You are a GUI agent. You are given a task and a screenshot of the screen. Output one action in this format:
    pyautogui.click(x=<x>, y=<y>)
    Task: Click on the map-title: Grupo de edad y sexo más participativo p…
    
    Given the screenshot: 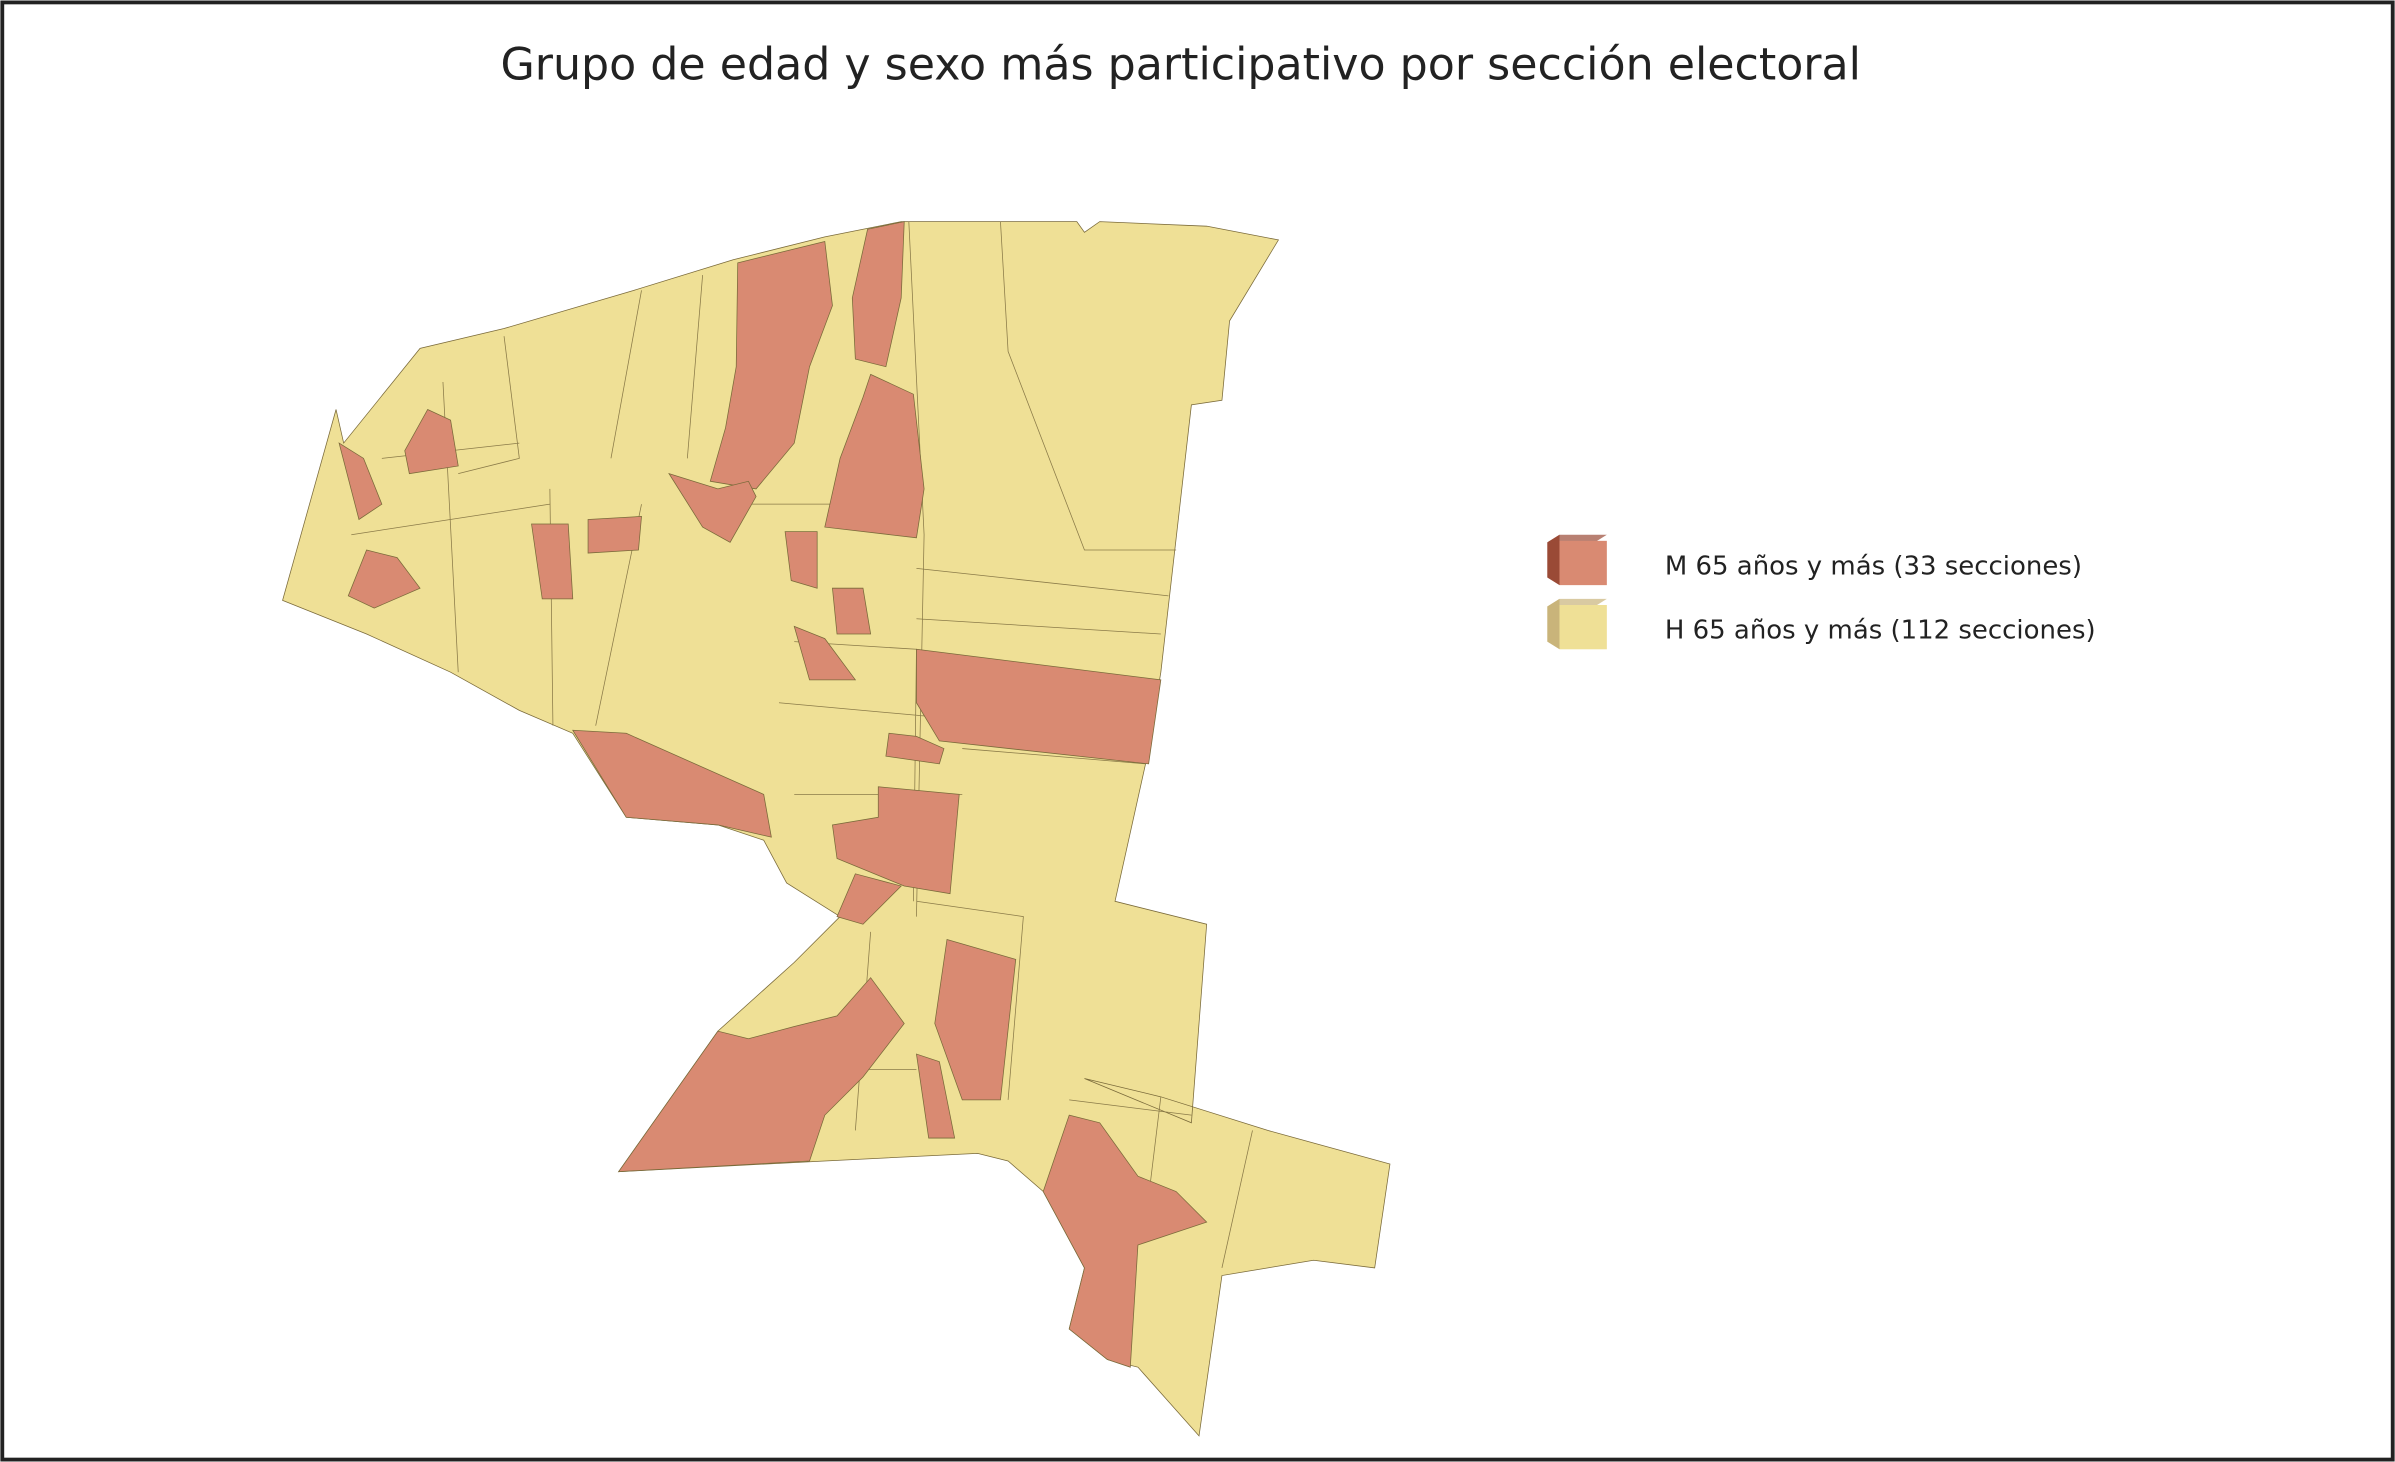 What is the action you would take?
    pyautogui.click(x=1180, y=65)
    